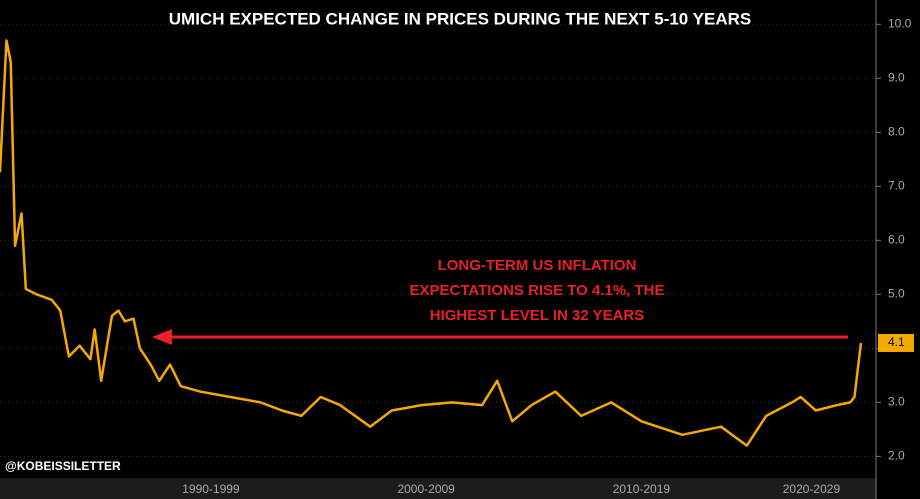 The width and height of the screenshot is (920, 499). What do you see at coordinates (896, 294) in the screenshot?
I see `y-tick-label: 5.0` at bounding box center [896, 294].